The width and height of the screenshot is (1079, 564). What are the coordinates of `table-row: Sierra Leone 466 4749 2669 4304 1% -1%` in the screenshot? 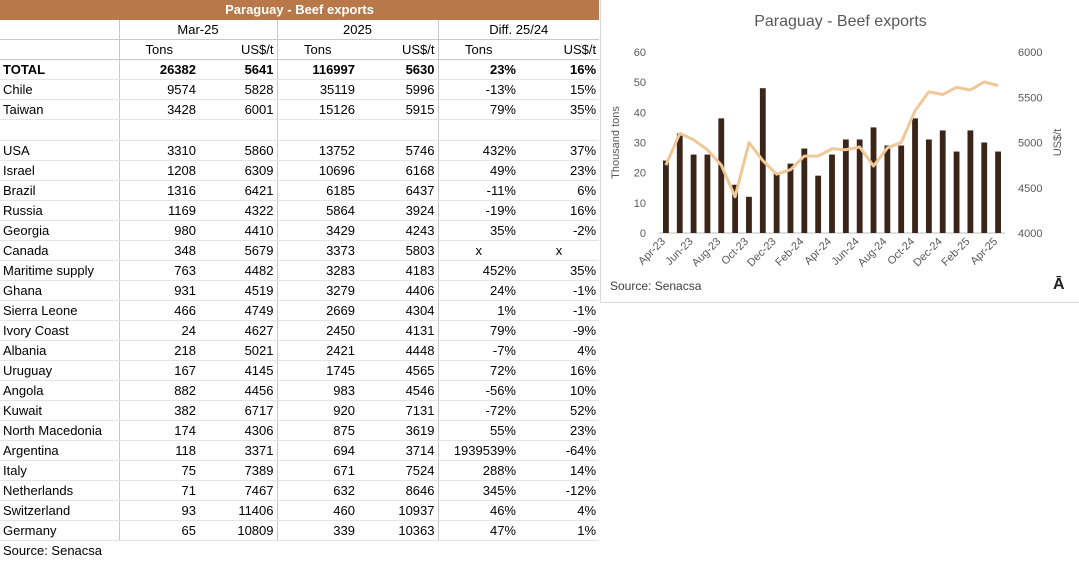 It's located at (300, 310).